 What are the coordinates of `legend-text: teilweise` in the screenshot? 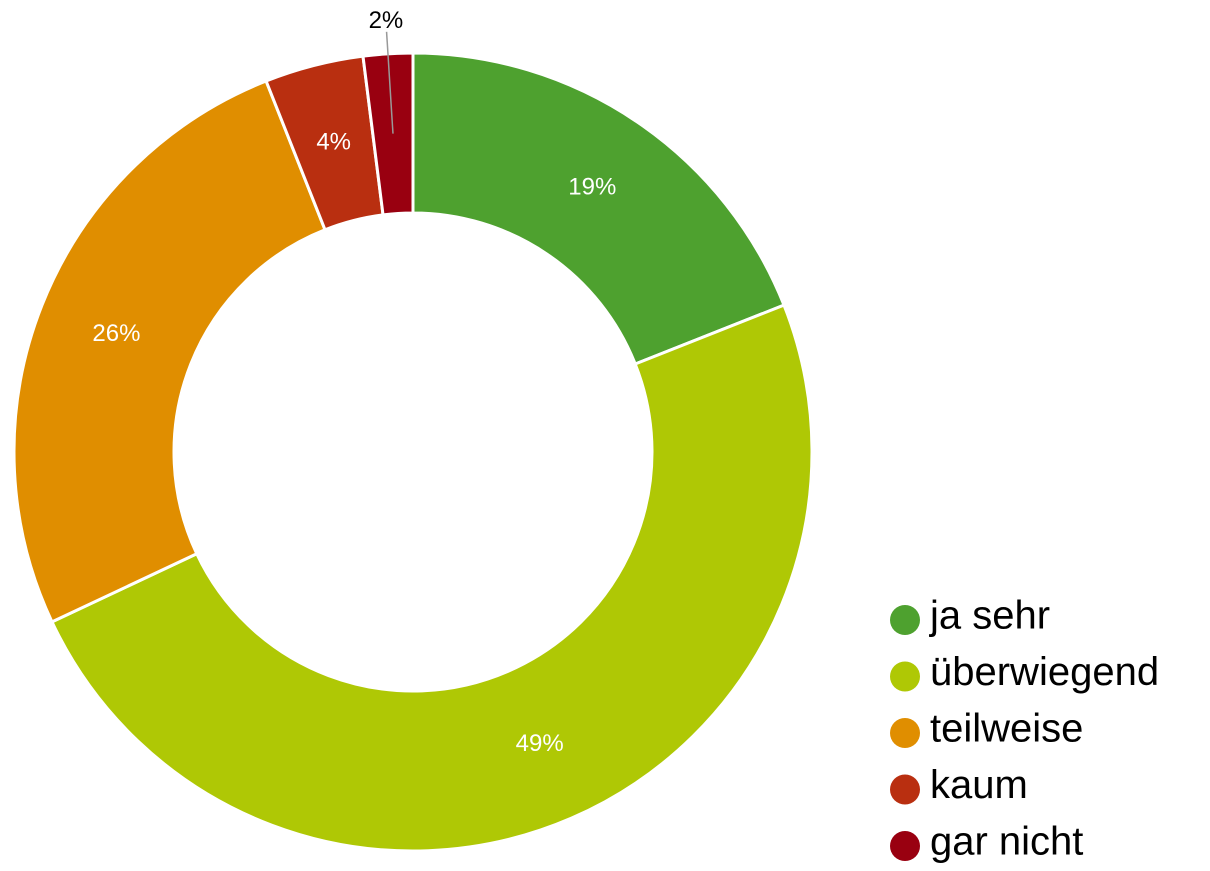 It's located at (1006, 729).